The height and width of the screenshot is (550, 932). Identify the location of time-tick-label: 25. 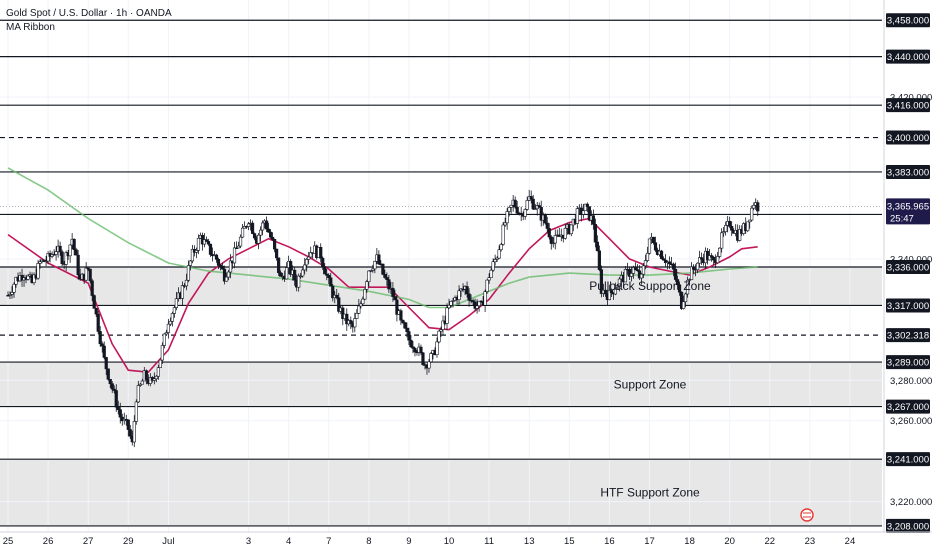
(8, 541).